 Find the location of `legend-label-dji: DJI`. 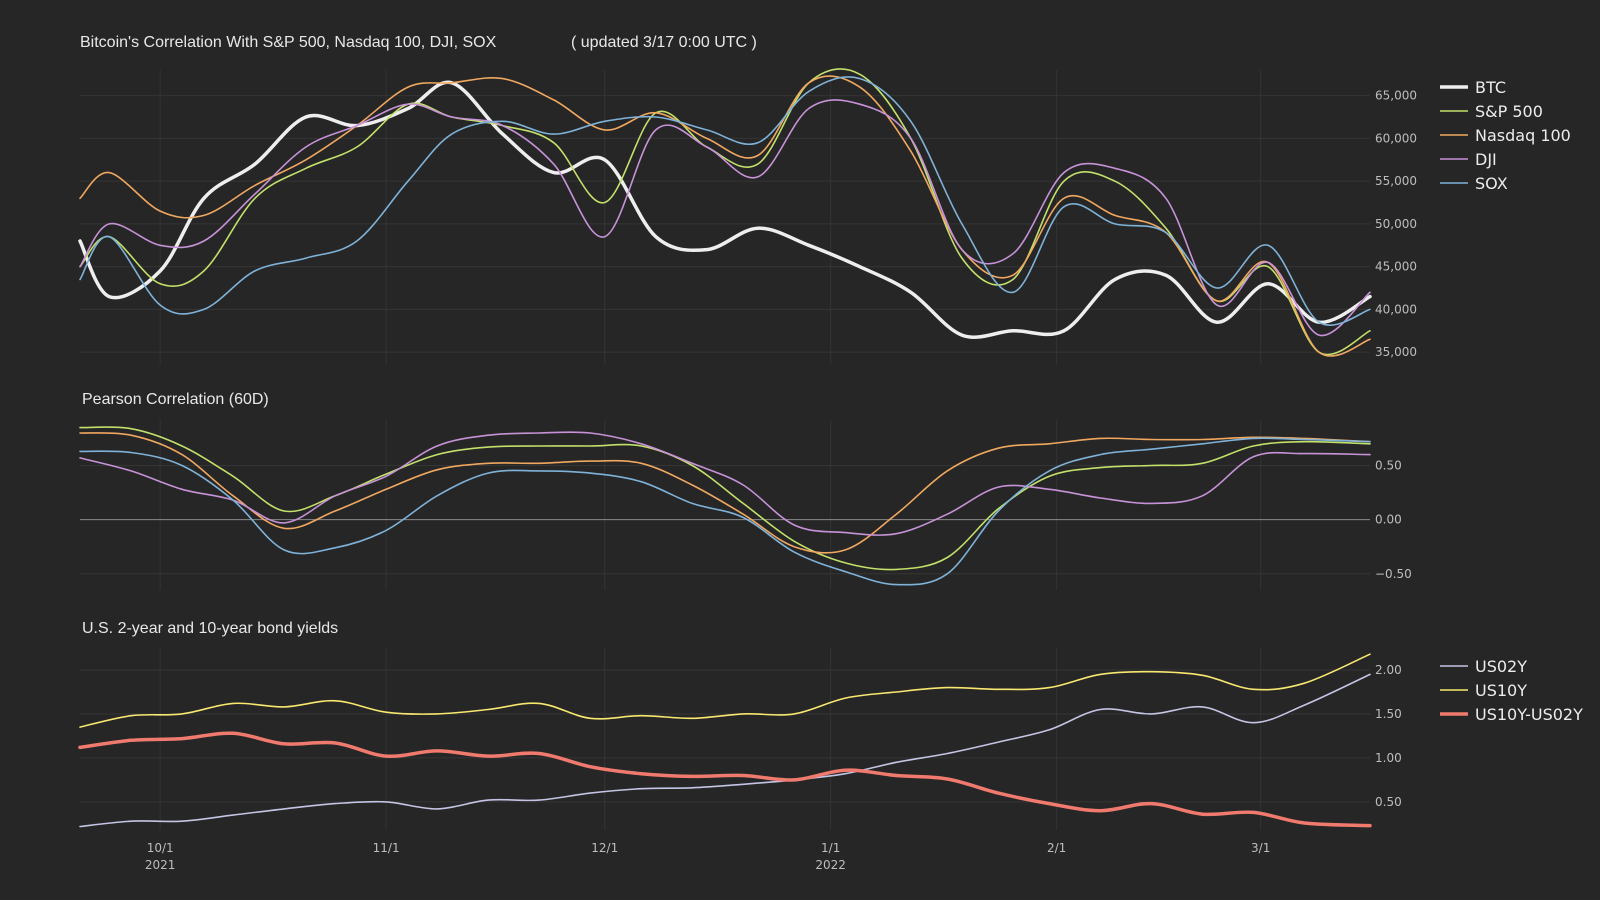

legend-label-dji: DJI is located at coordinates (1486, 159).